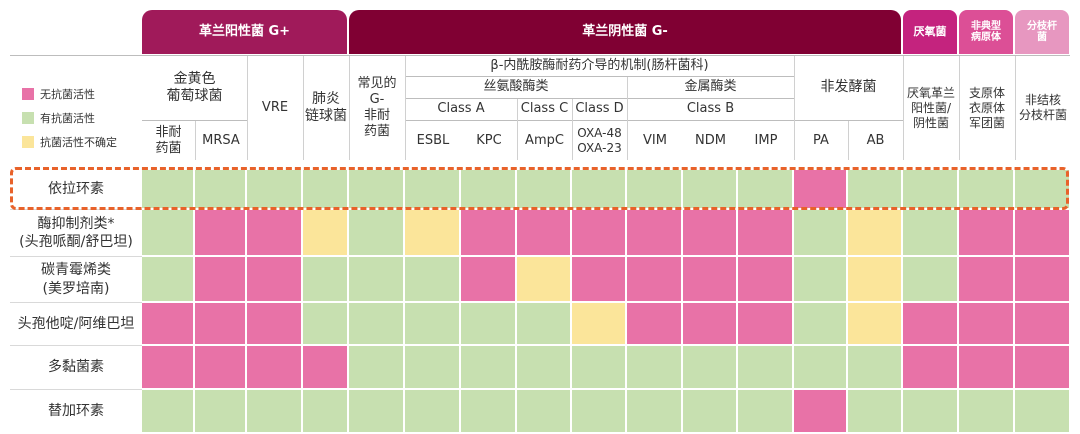 This screenshot has width=1080, height=434. Describe the element at coordinates (1042, 107) in the screenshot. I see `header-mycobacteria: 非结核 分枝杆菌` at that location.